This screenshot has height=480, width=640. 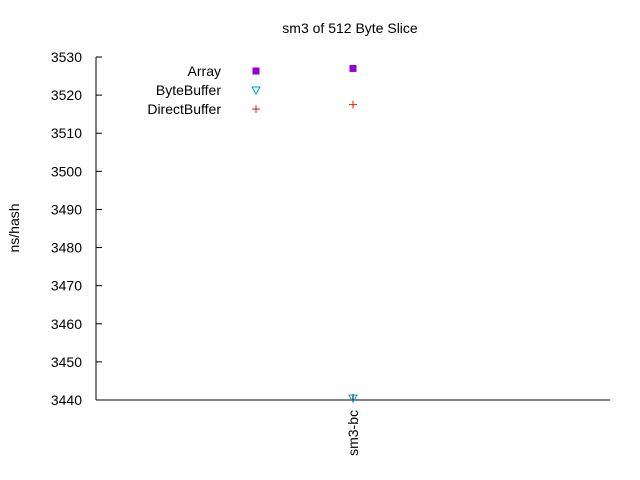 I want to click on legend-label: Array, so click(x=204, y=71).